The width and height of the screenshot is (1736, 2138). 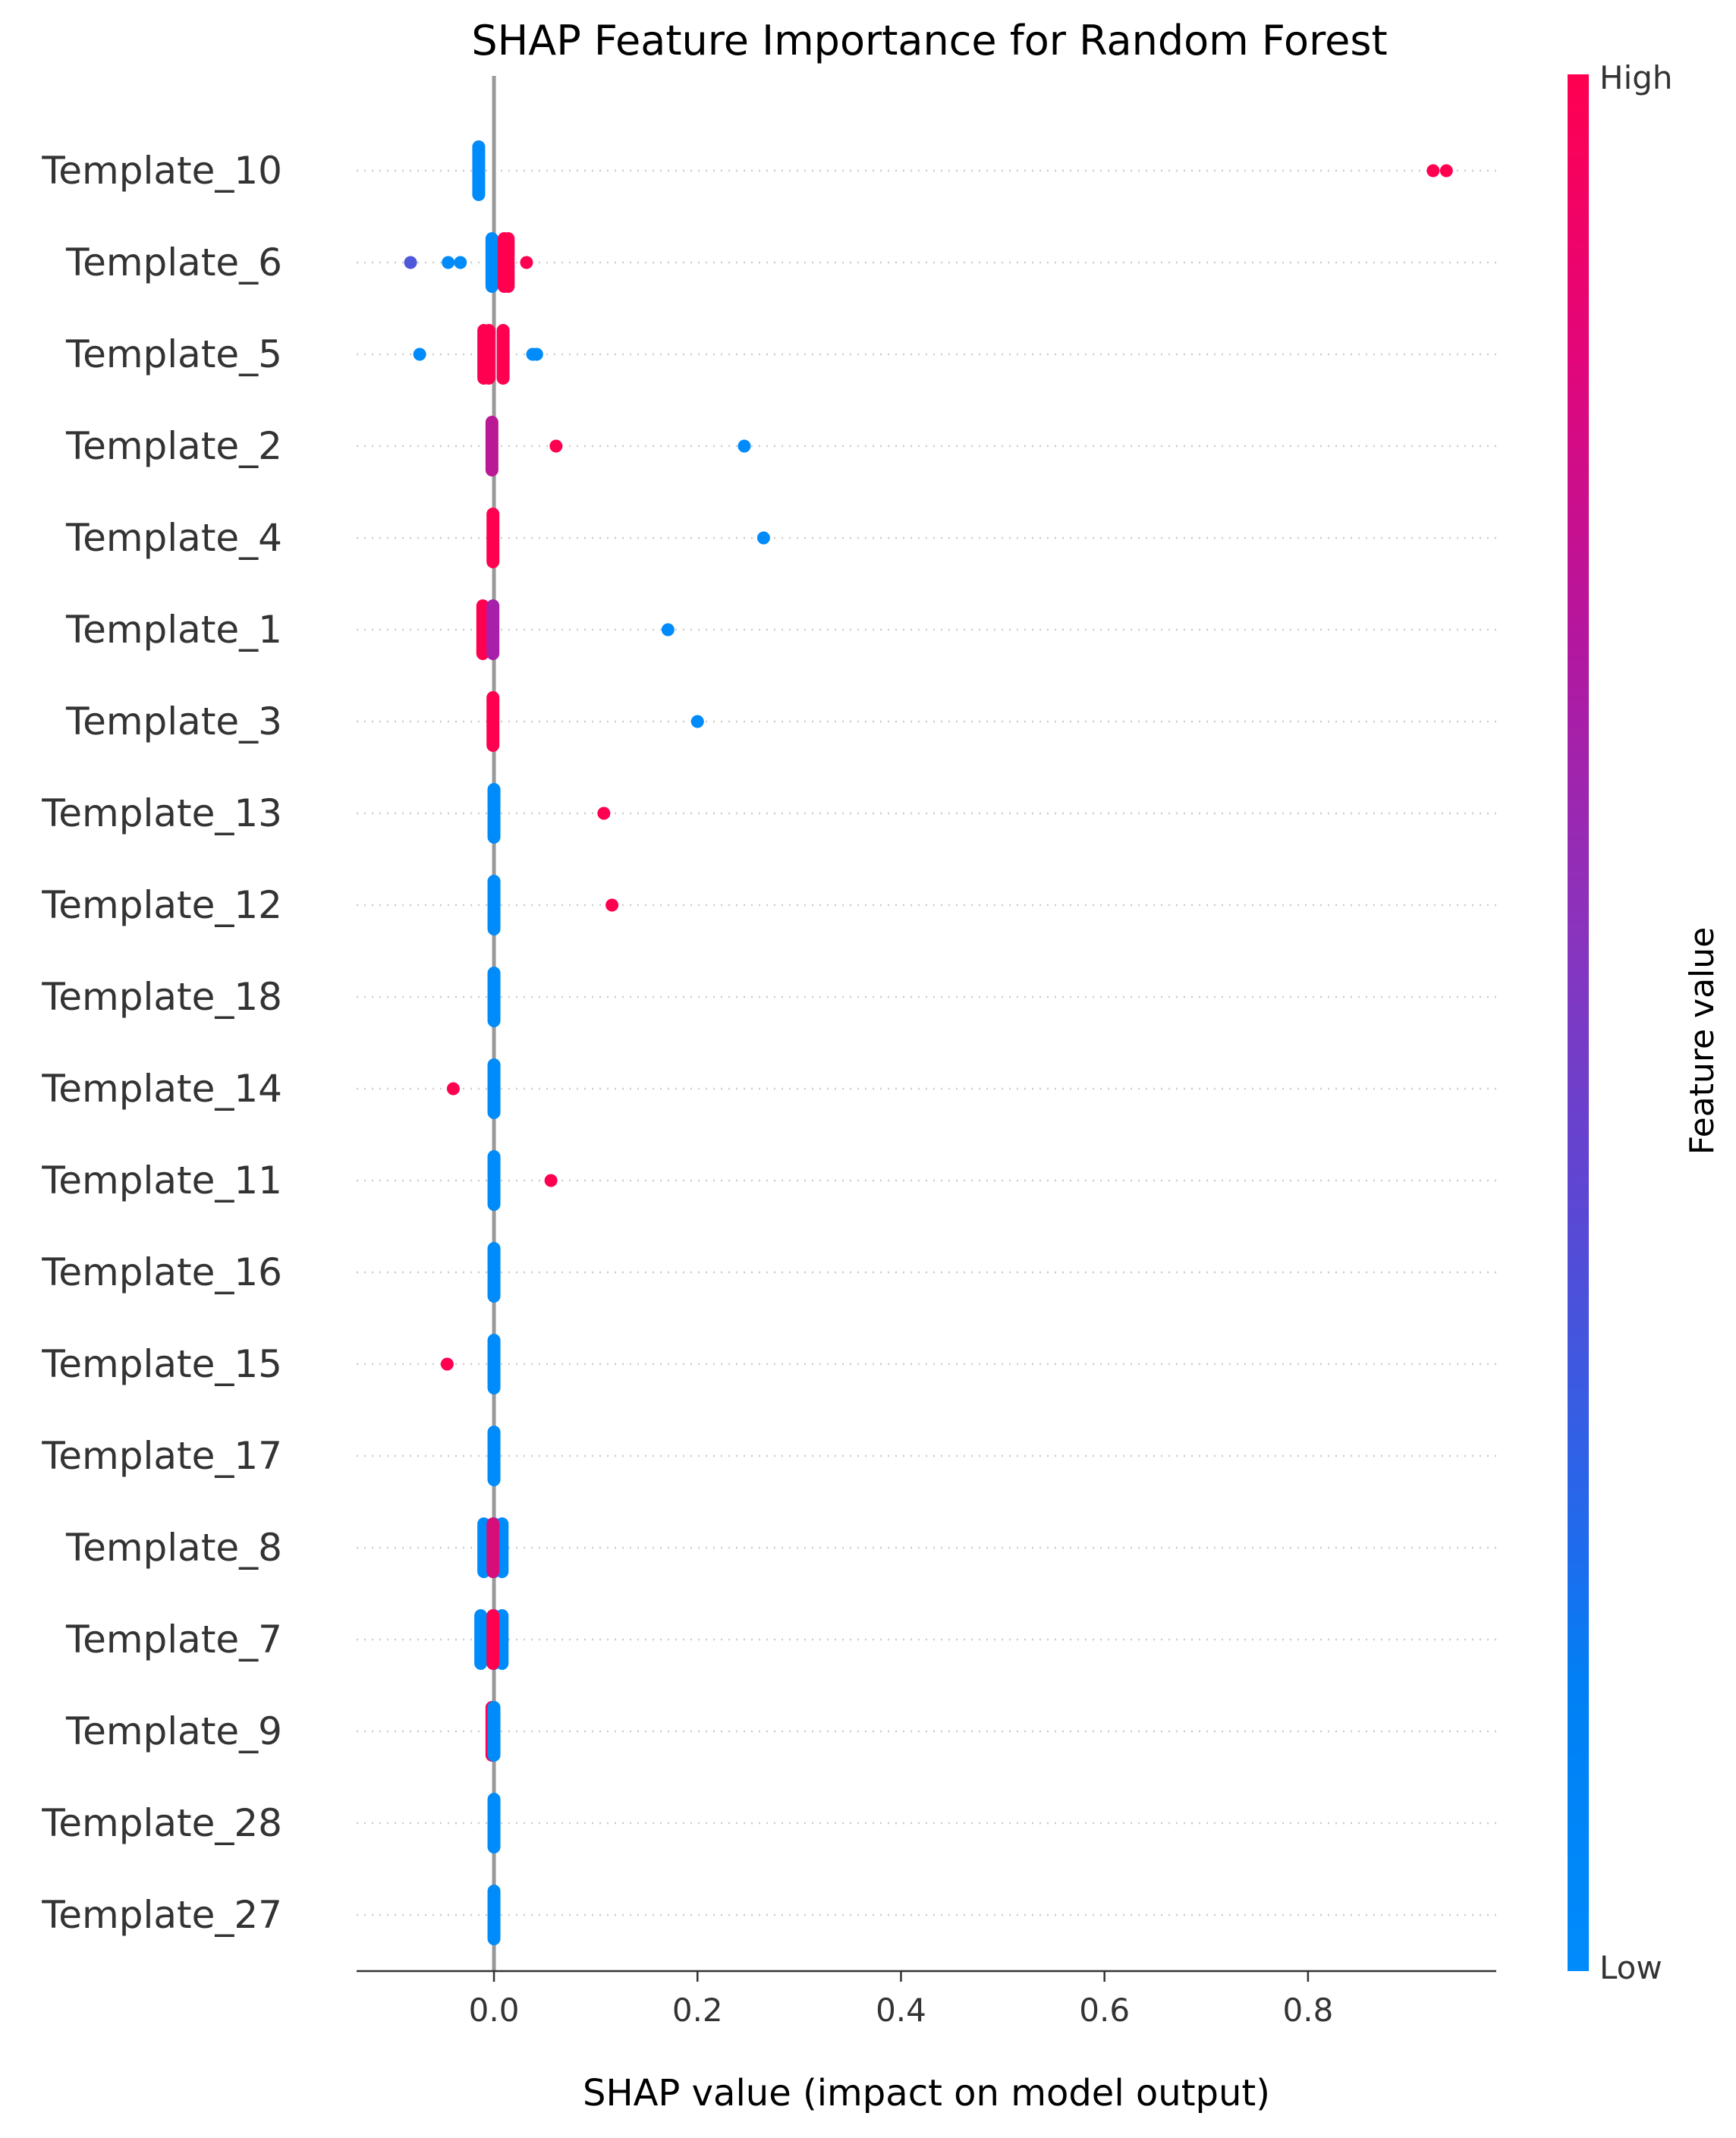 I want to click on feature-label: Template_12, so click(x=161, y=905).